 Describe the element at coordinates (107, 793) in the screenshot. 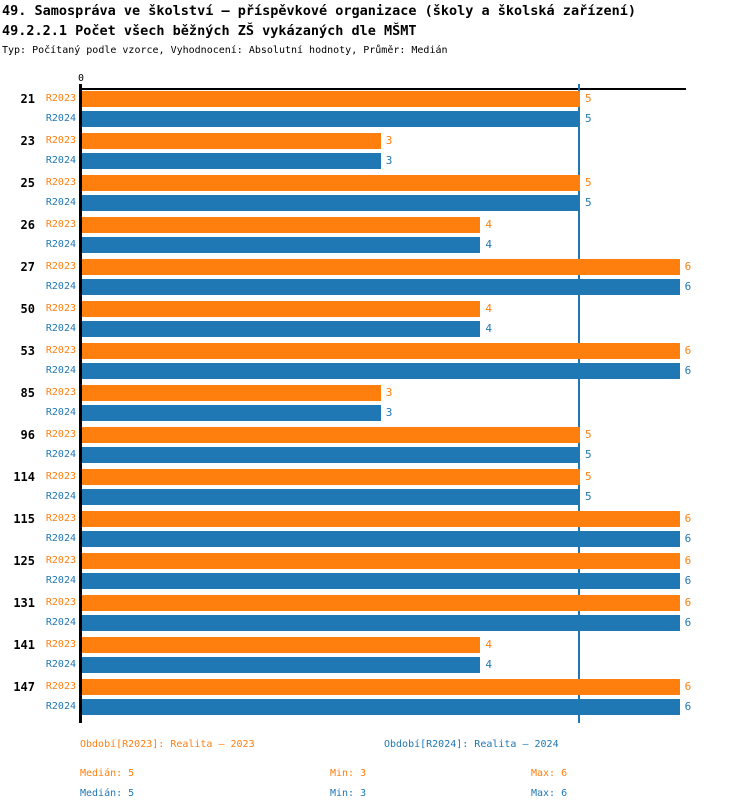

I see `stat-median-r2024: Medián: 5` at that location.